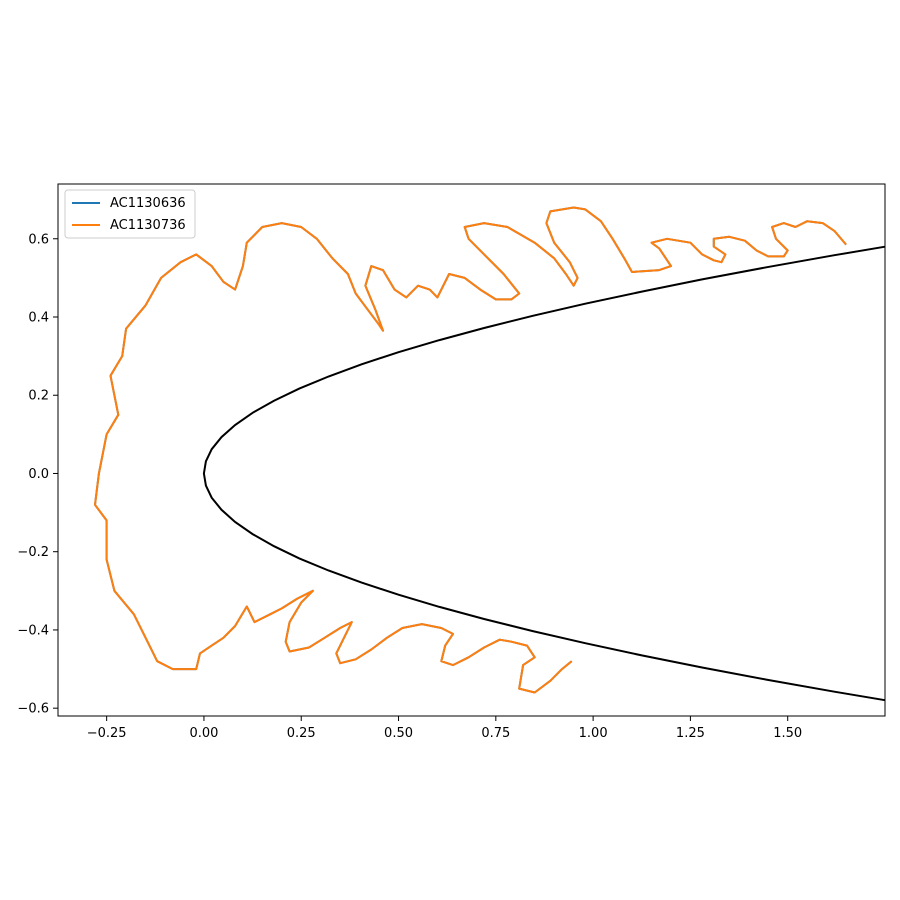 The height and width of the screenshot is (900, 900). Describe the element at coordinates (38, 239) in the screenshot. I see `y-tick-label: 0.6` at that location.